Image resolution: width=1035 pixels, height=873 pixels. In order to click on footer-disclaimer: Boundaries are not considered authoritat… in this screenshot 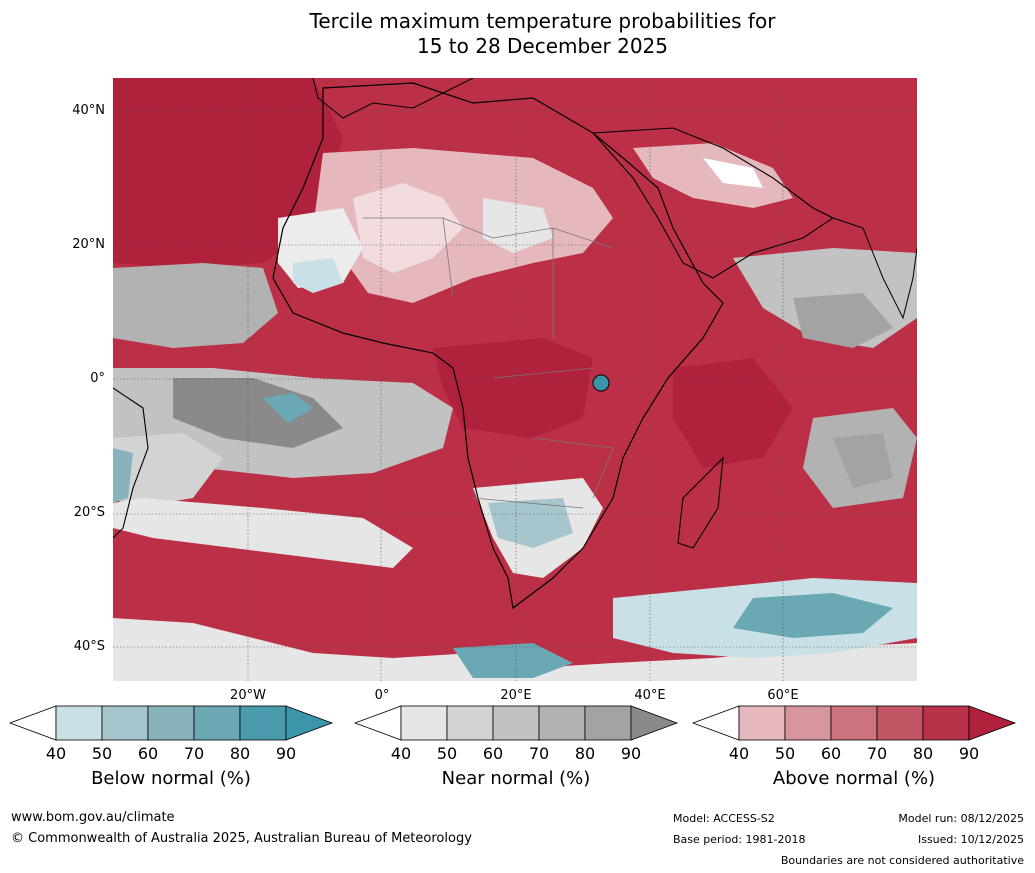, I will do `click(902, 860)`.